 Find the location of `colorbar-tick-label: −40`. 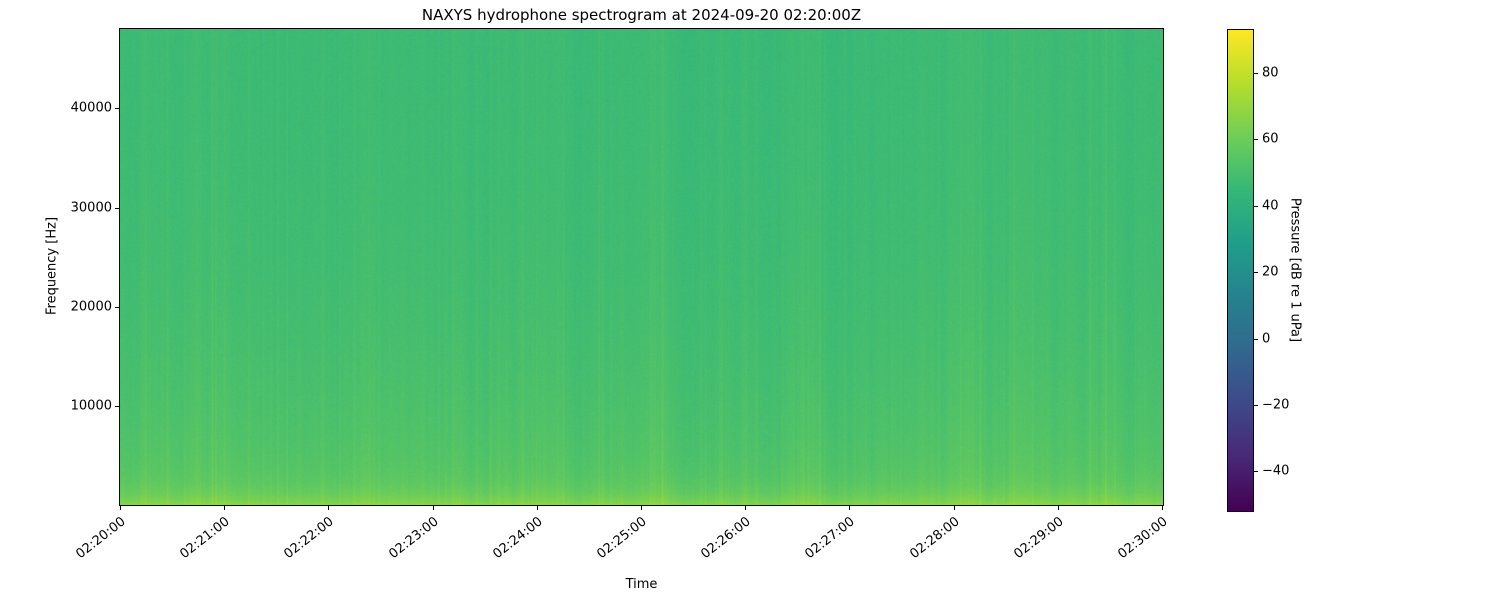

colorbar-tick-label: −40 is located at coordinates (1276, 471).